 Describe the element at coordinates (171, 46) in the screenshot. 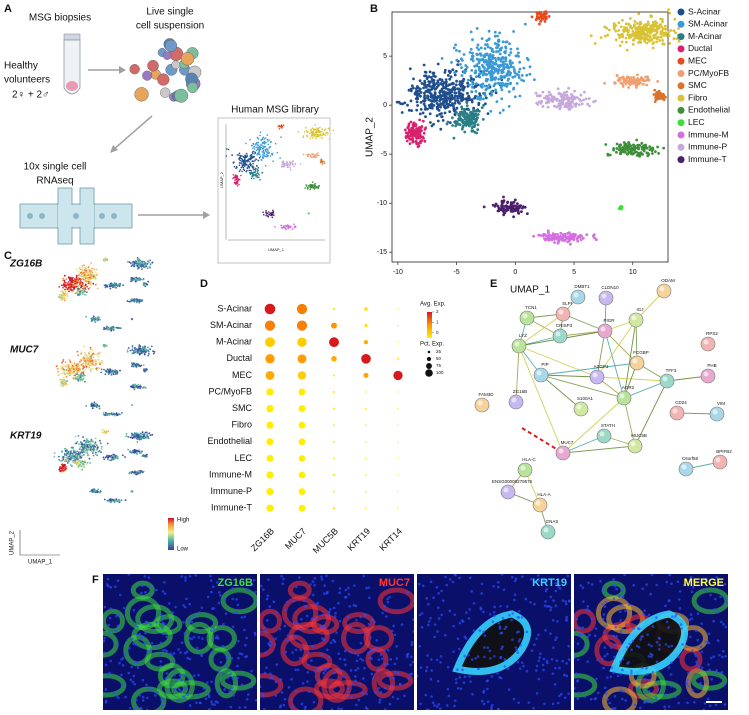

I see `cell-icon` at that location.